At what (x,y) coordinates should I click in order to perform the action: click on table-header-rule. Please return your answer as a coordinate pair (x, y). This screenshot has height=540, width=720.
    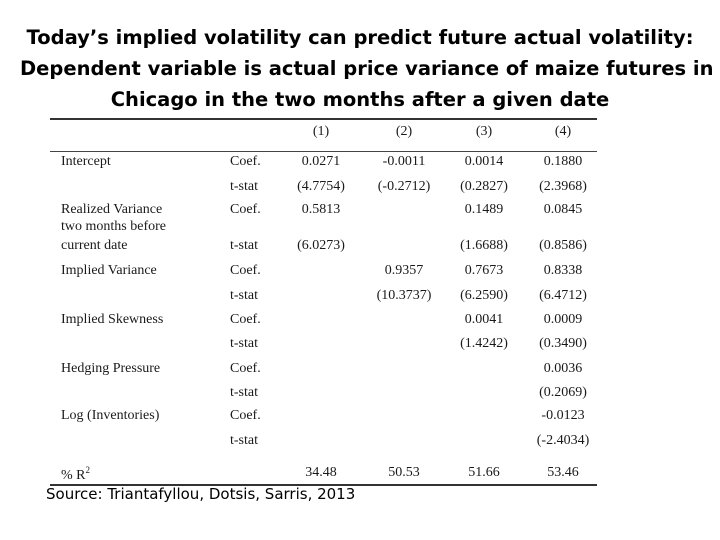
    Looking at the image, I should click on (323, 151).